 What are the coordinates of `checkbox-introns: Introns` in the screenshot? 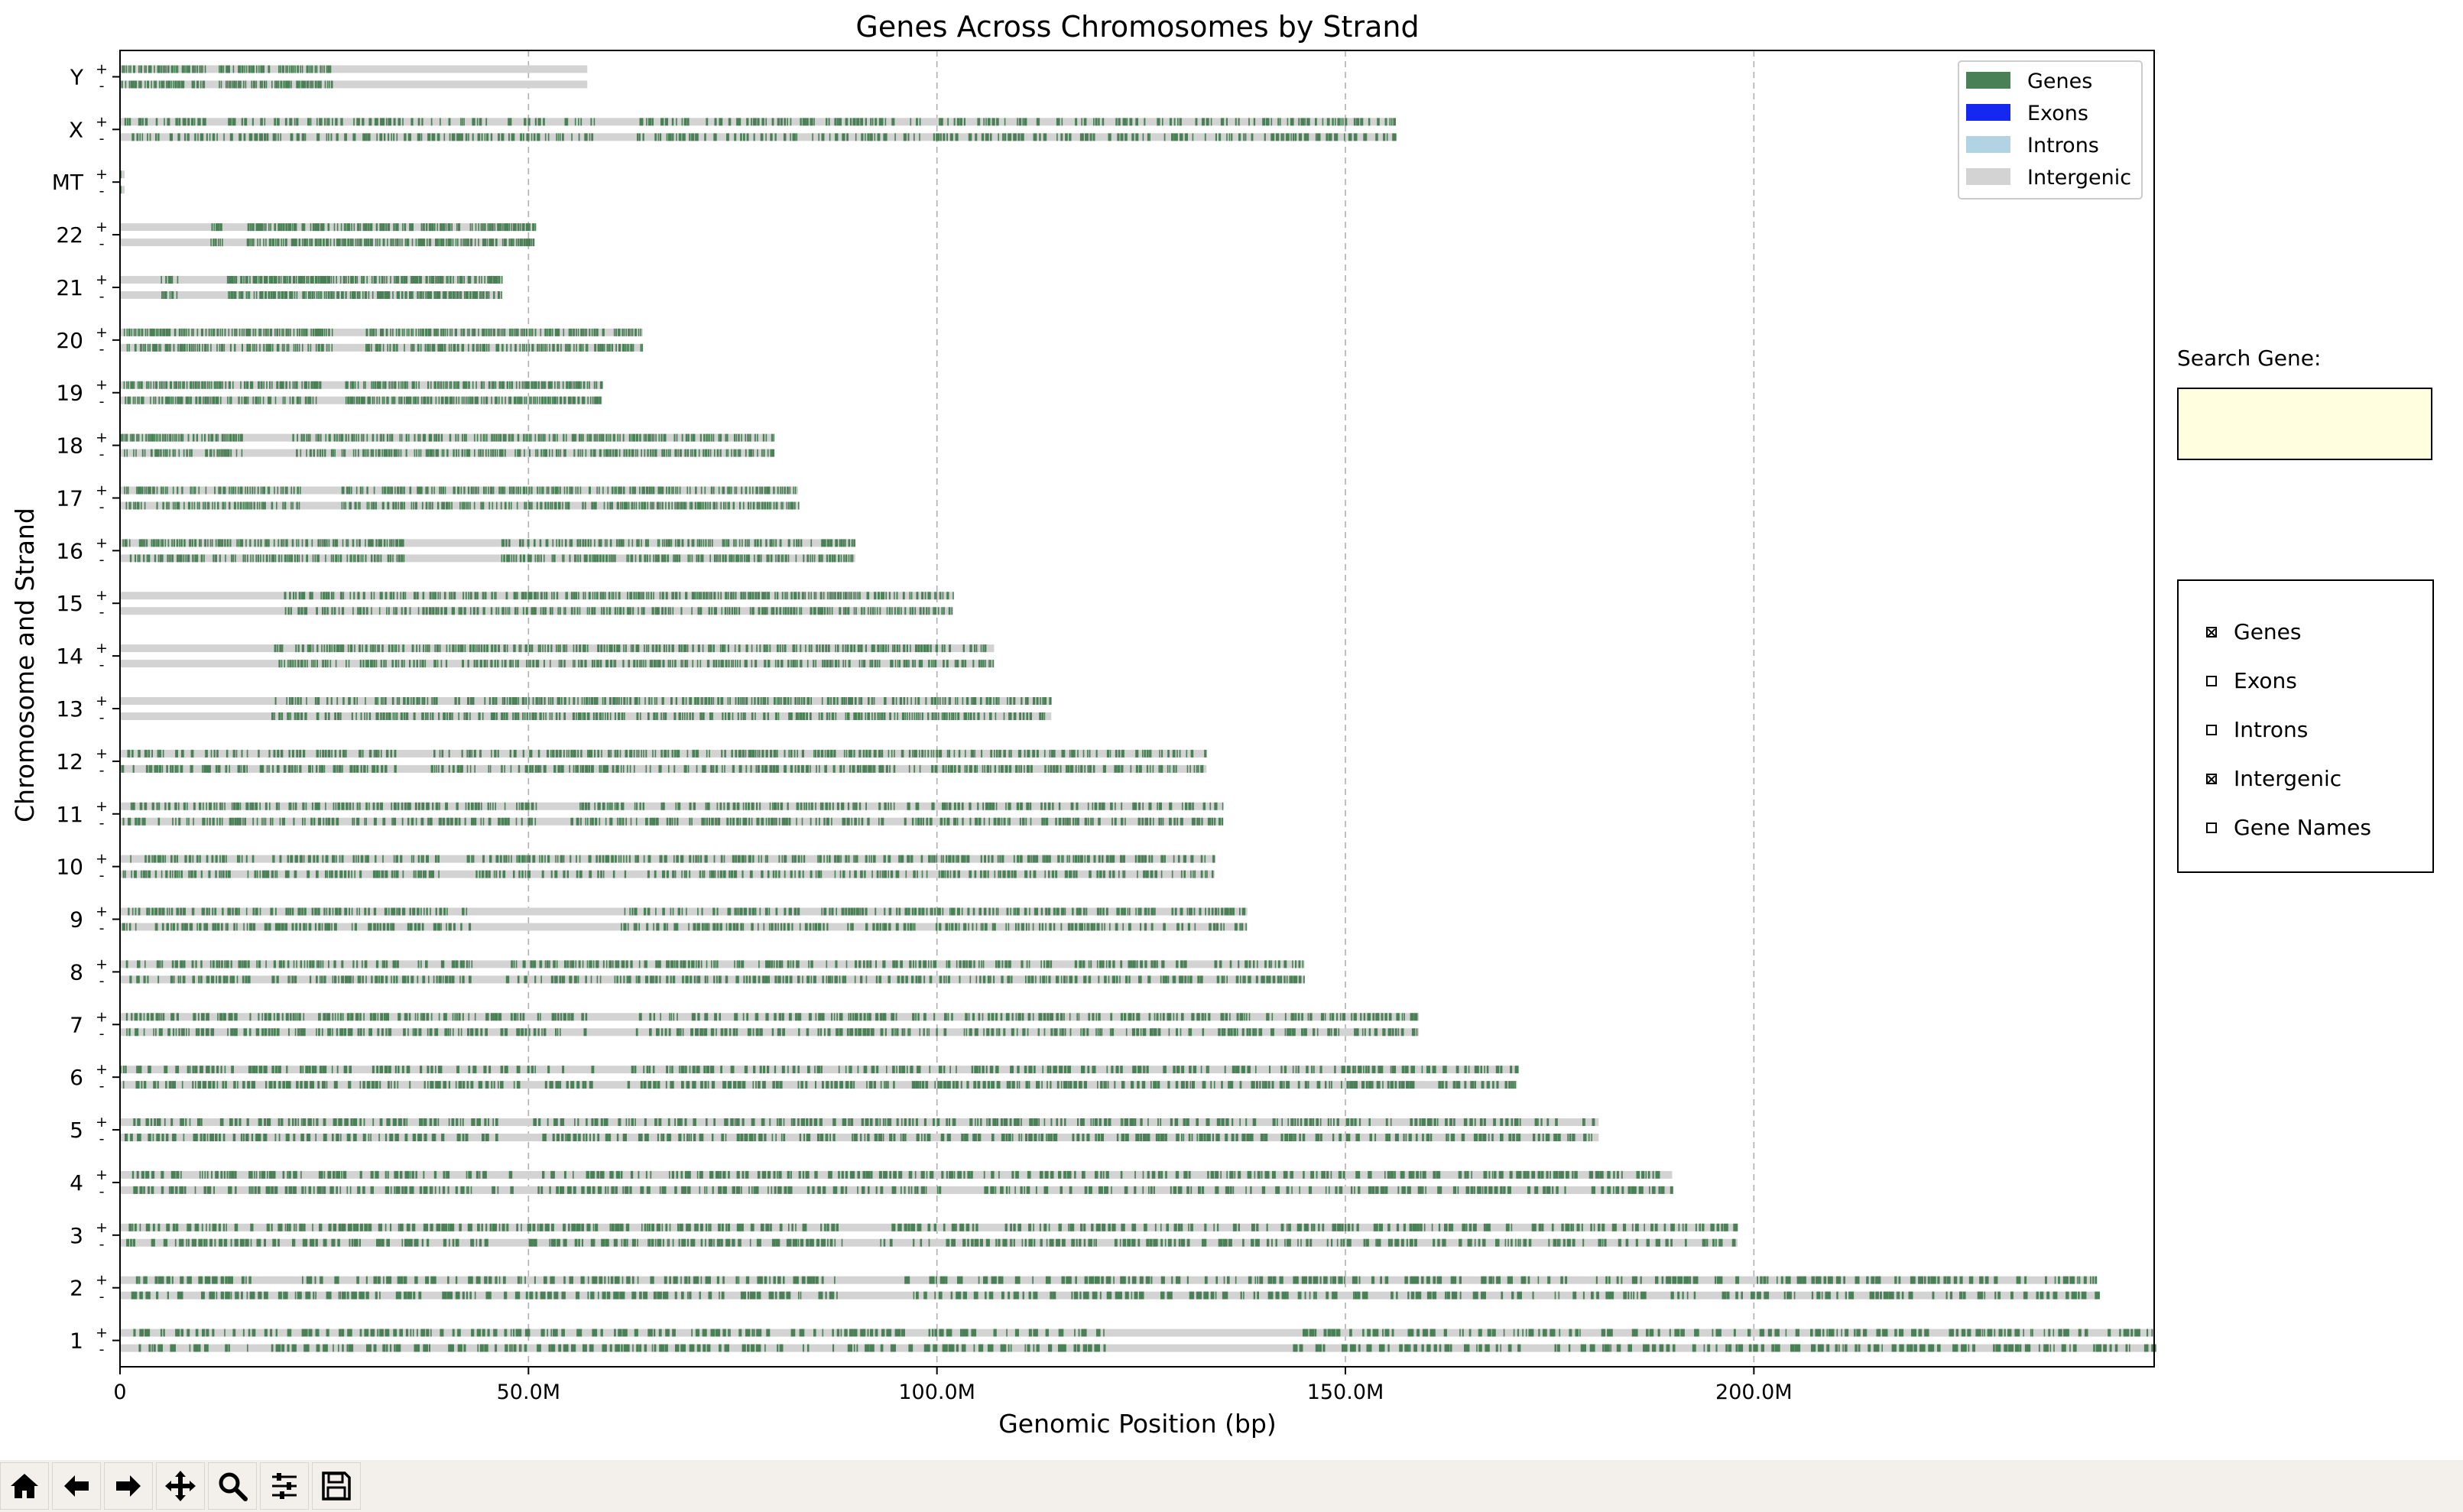 It's located at (2257, 729).